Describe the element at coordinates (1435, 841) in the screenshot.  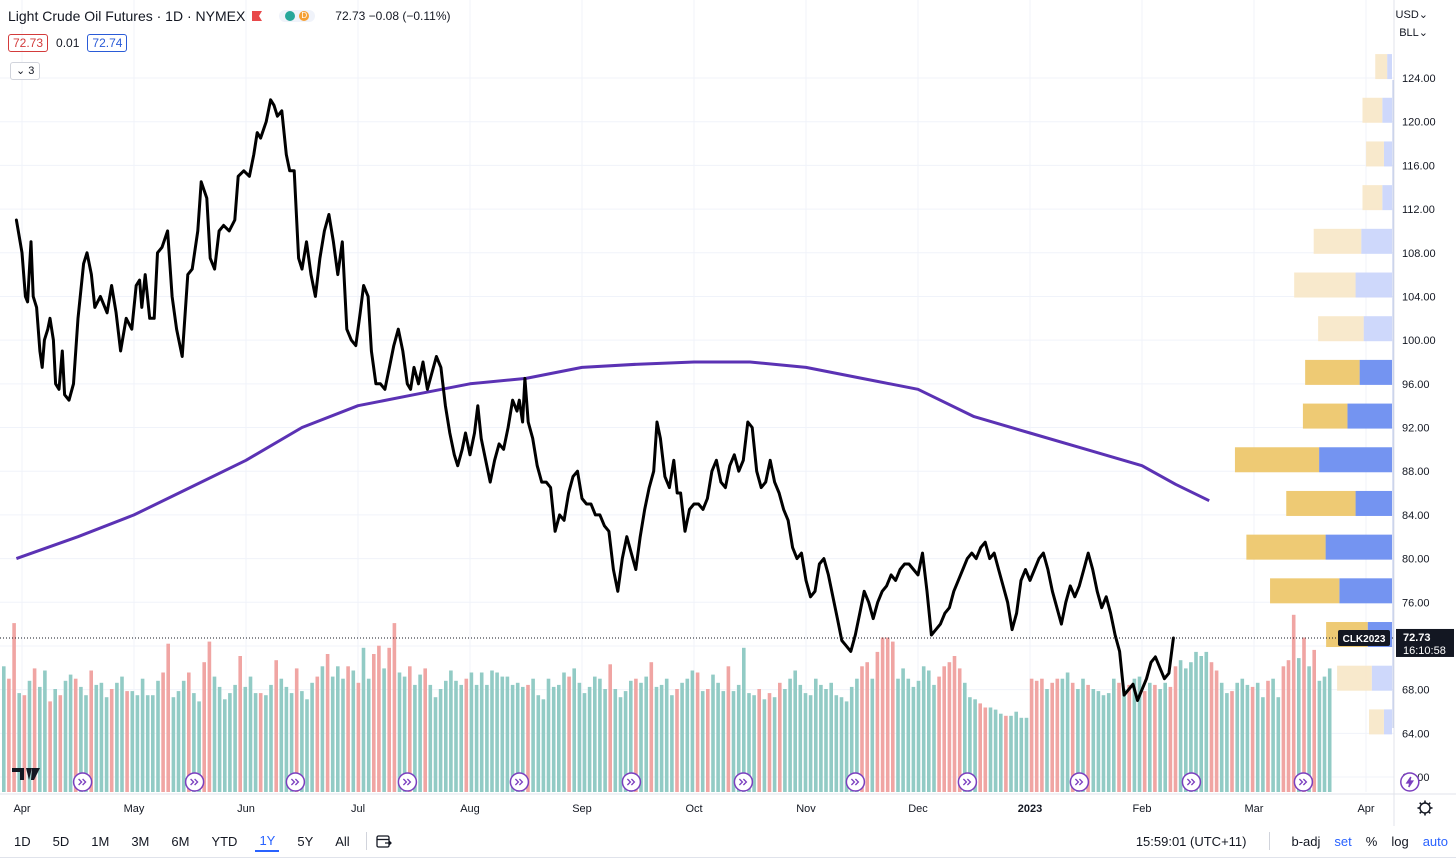
I see `auto-toggle: auto` at that location.